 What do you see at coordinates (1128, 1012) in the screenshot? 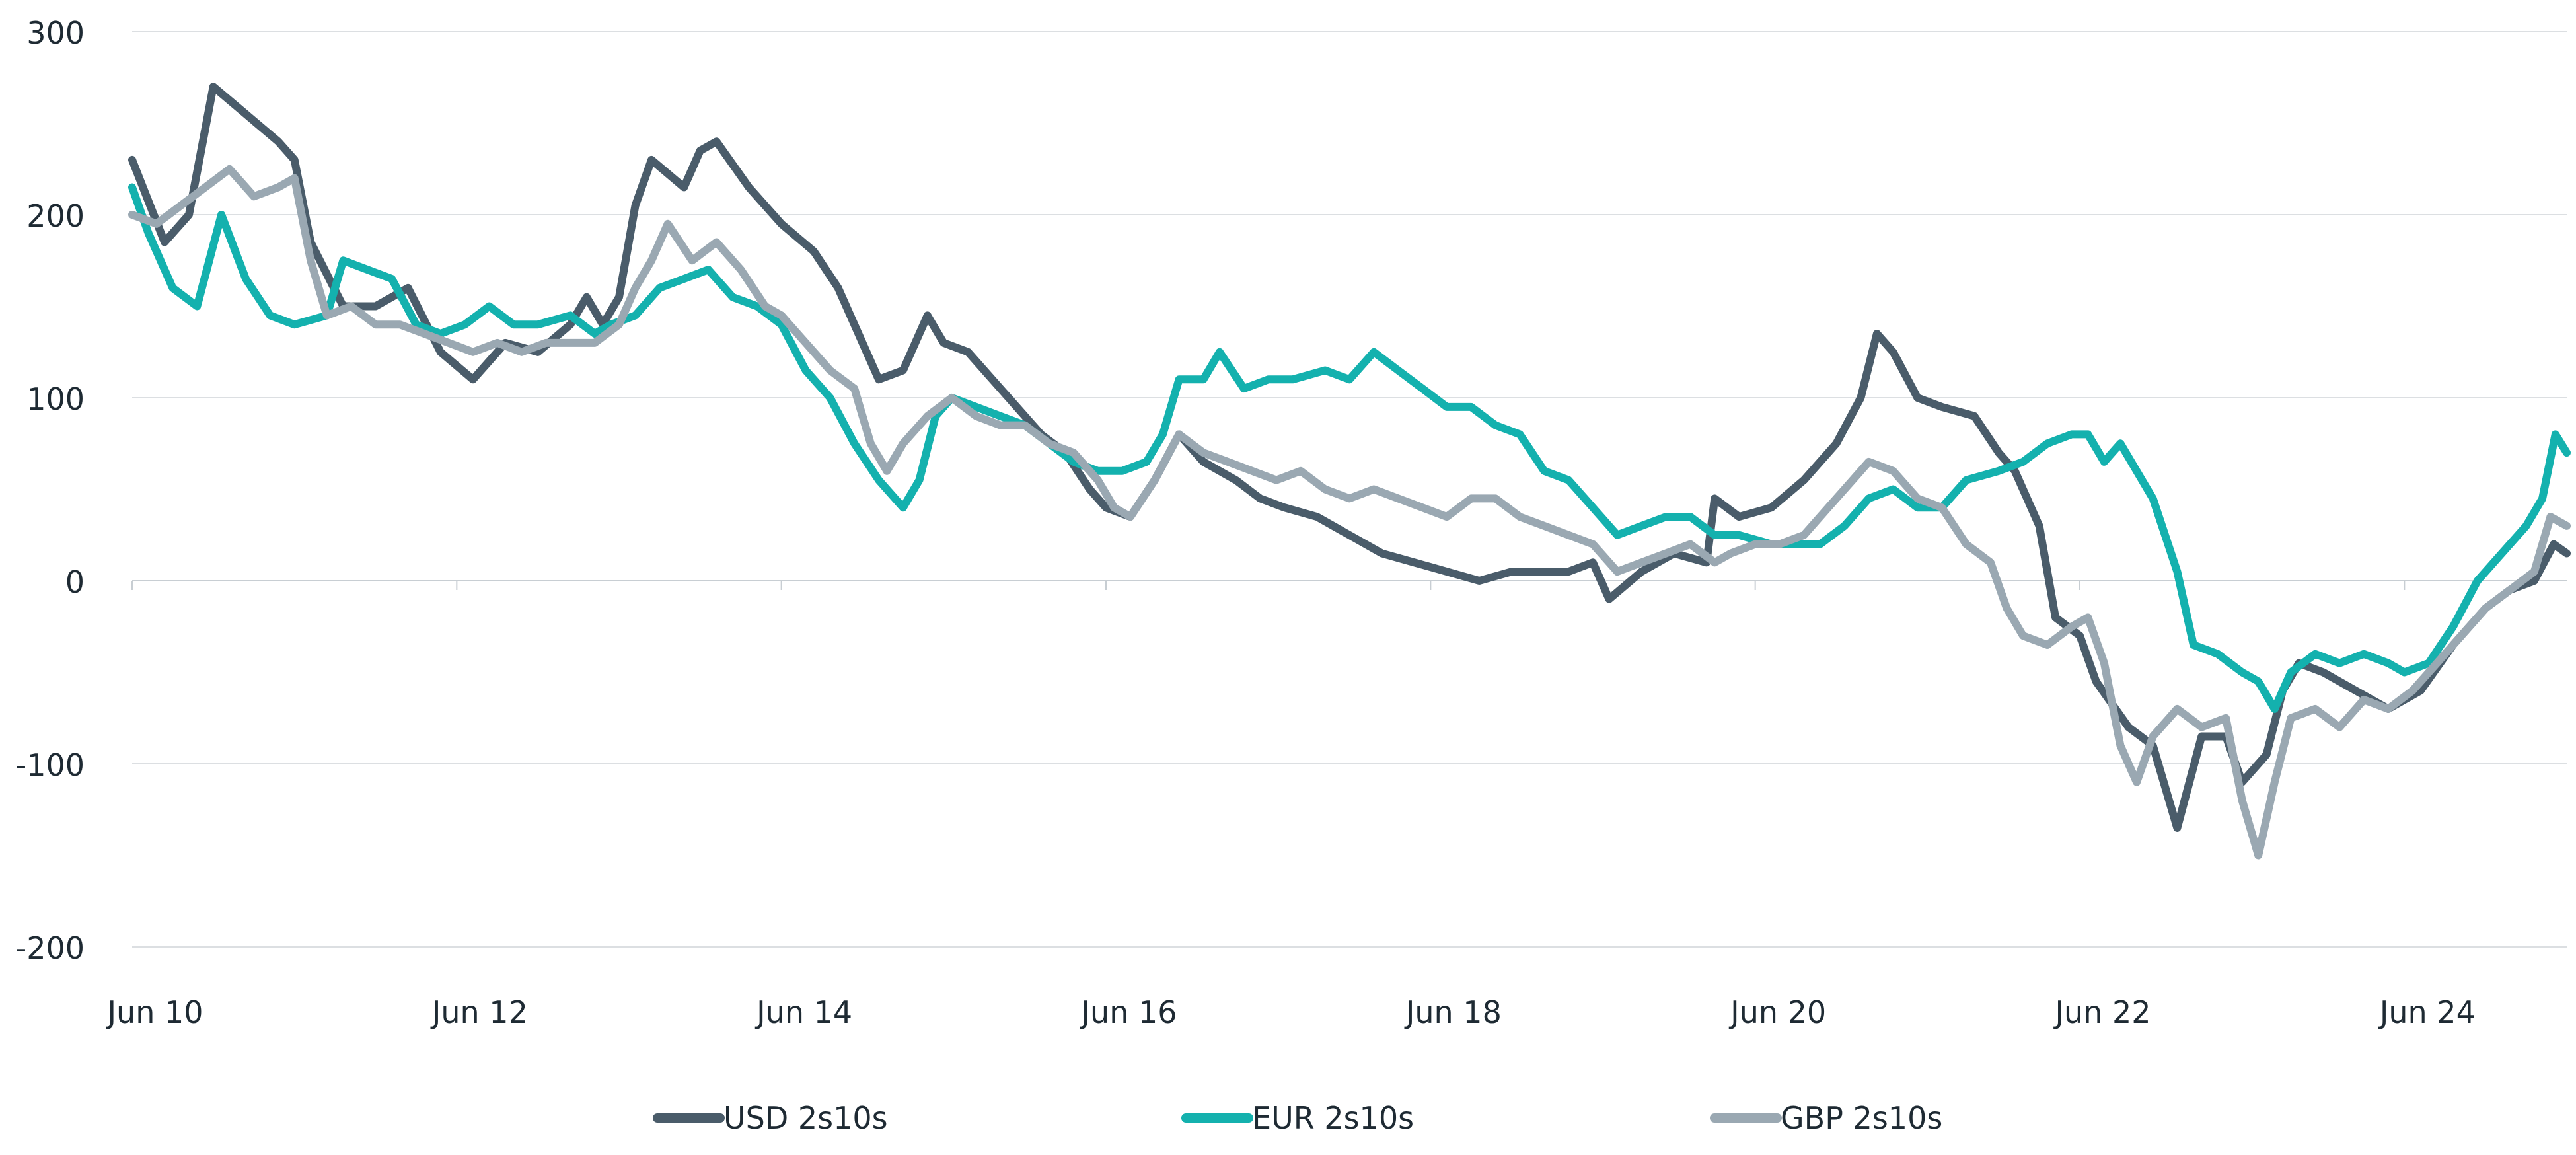
I see `x-tick-label: Jun 16` at bounding box center [1128, 1012].